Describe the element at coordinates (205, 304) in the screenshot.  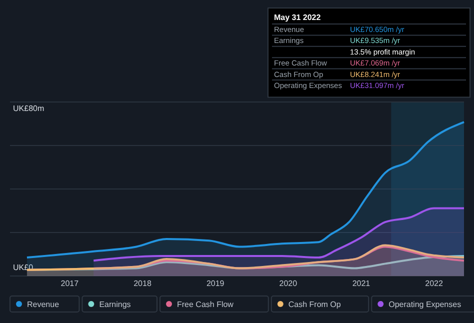
I see `legend-label: Free Cash Flow` at that location.